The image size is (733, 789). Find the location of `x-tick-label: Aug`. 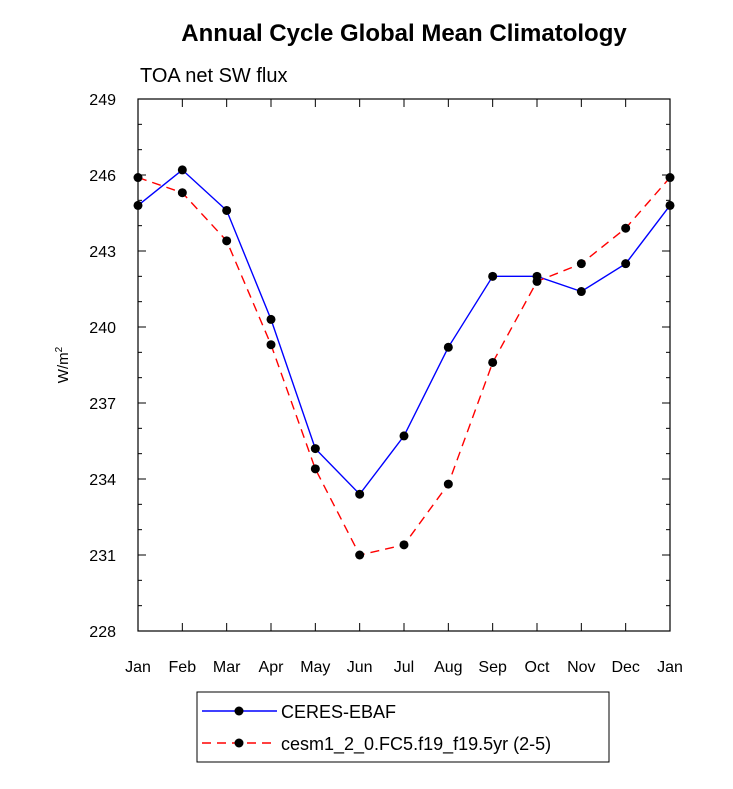

x-tick-label: Aug is located at coordinates (448, 667).